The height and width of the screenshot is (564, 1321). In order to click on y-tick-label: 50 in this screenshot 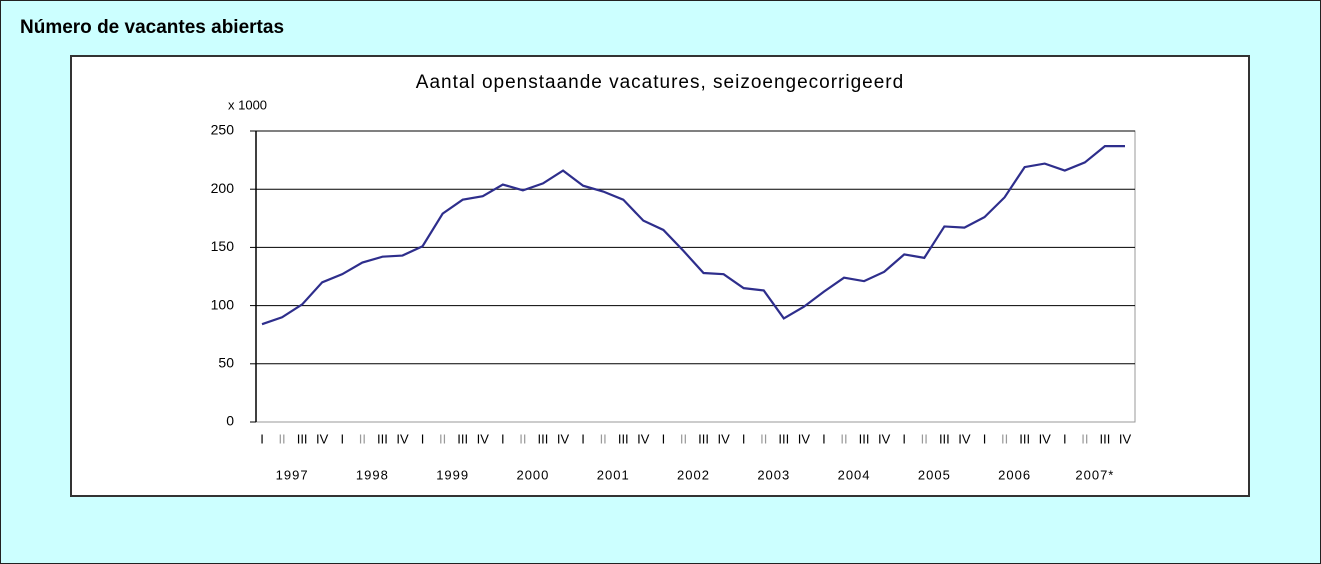, I will do `click(226, 363)`.